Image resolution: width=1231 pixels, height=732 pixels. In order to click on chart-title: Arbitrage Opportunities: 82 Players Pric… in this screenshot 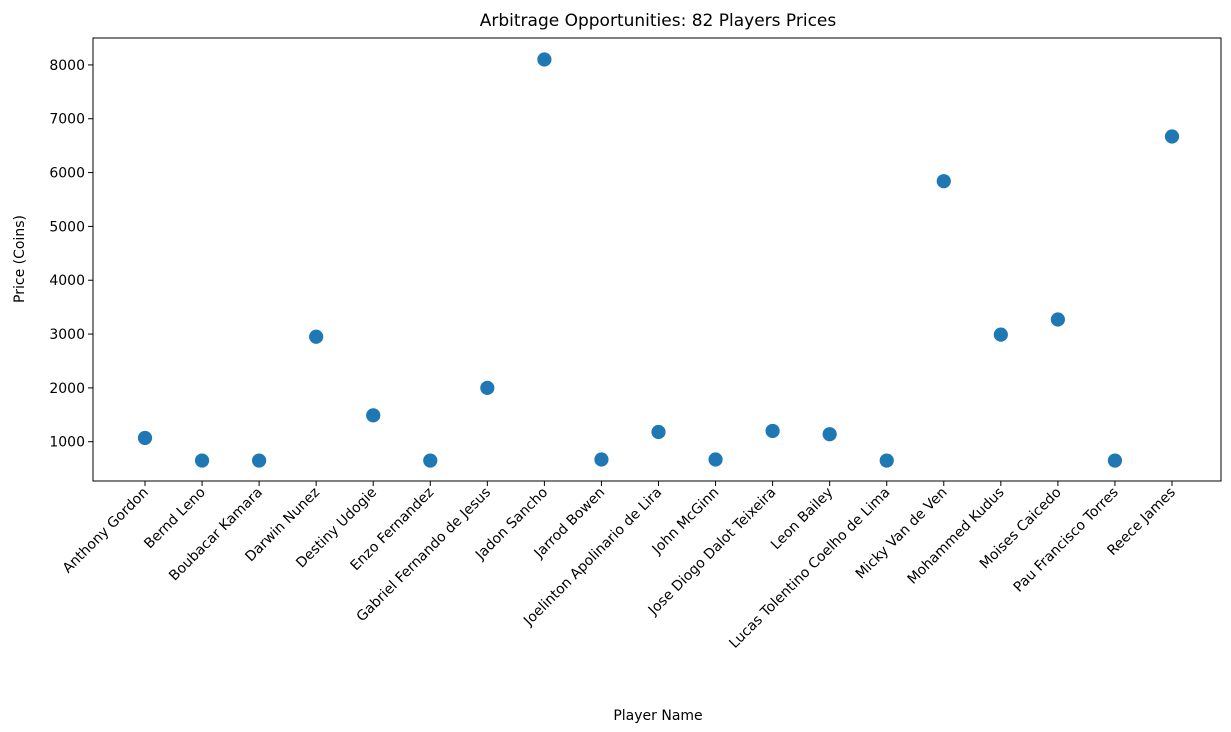, I will do `click(658, 21)`.